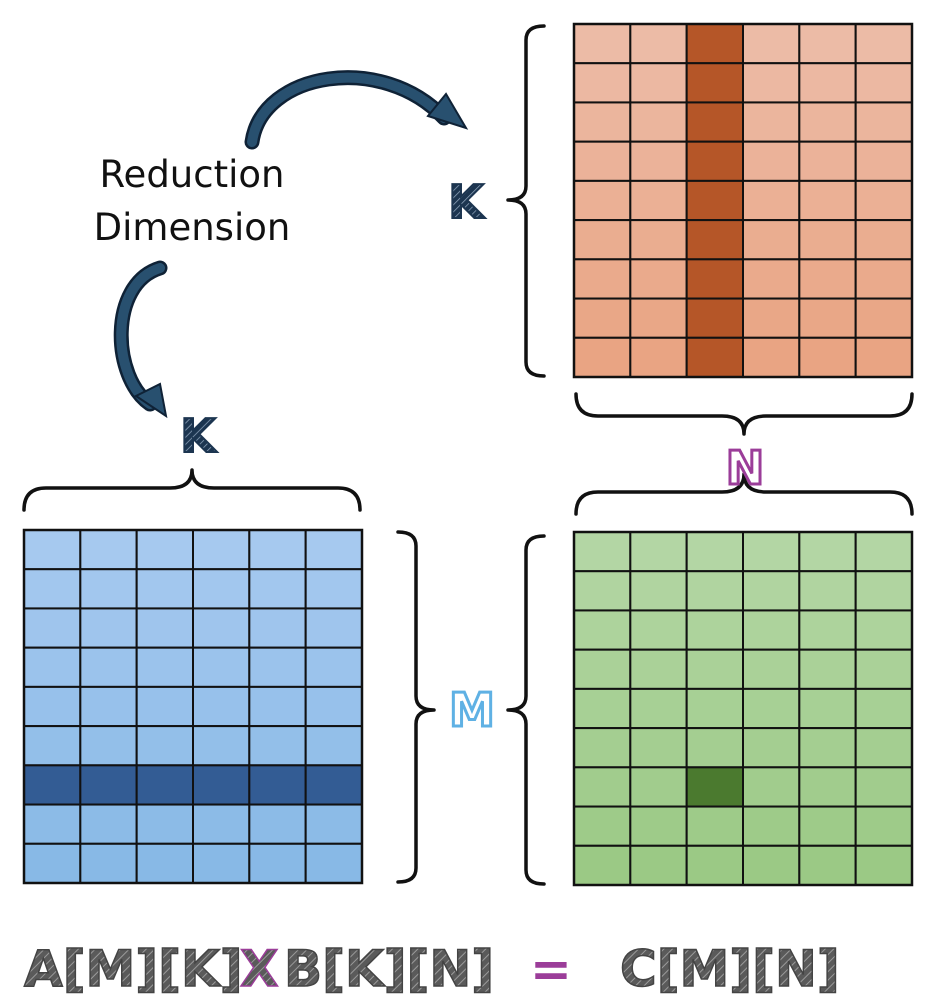 The image size is (936, 1008). I want to click on arrow-to-a-icon, so click(140, 339).